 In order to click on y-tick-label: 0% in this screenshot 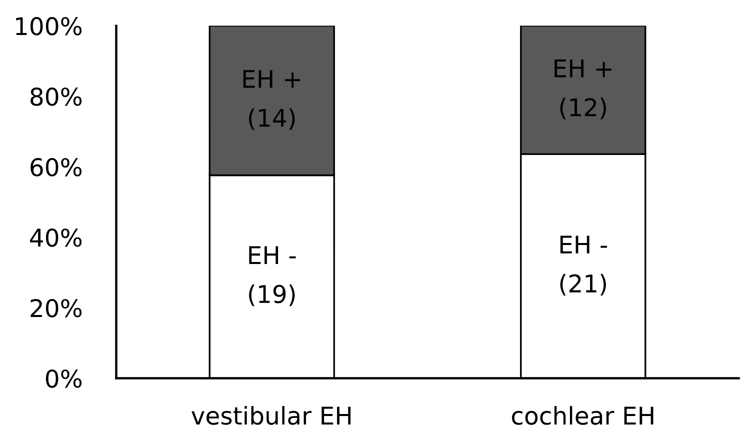, I will do `click(64, 378)`.